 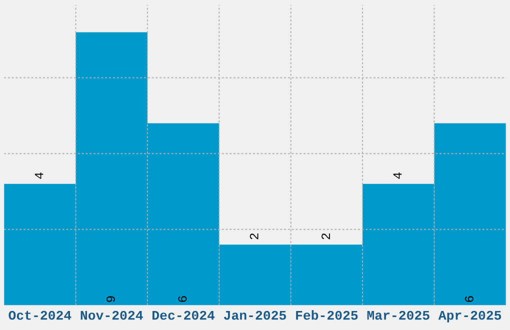 What do you see at coordinates (470, 316) in the screenshot?
I see `x-tick-label: Apr-2025` at bounding box center [470, 316].